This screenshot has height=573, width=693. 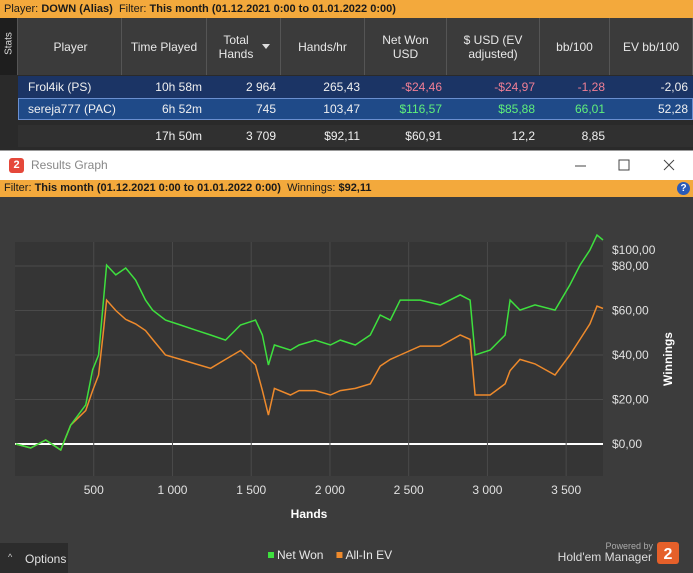 What do you see at coordinates (178, 87) in the screenshot?
I see `stat-cell: 10h 58m` at bounding box center [178, 87].